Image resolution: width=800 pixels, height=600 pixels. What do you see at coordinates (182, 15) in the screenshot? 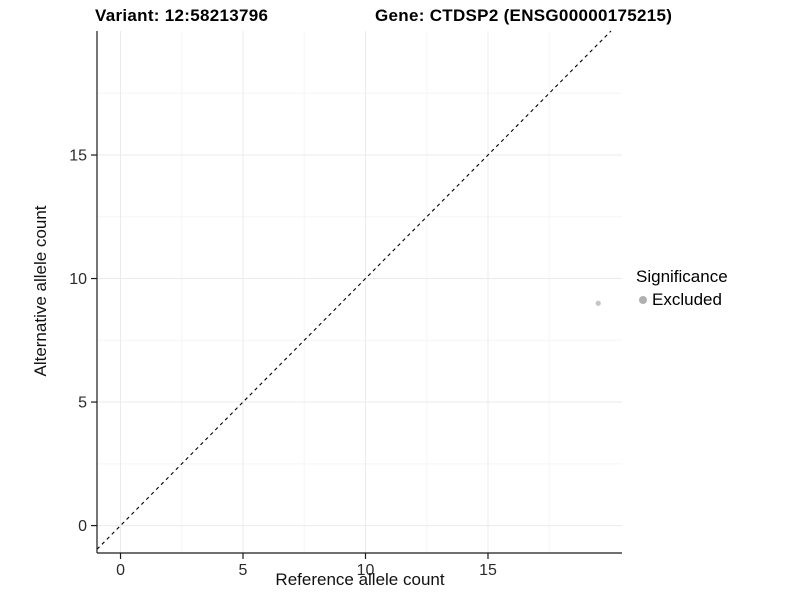
I see `variant-title: Variant: 12:58213796` at bounding box center [182, 15].